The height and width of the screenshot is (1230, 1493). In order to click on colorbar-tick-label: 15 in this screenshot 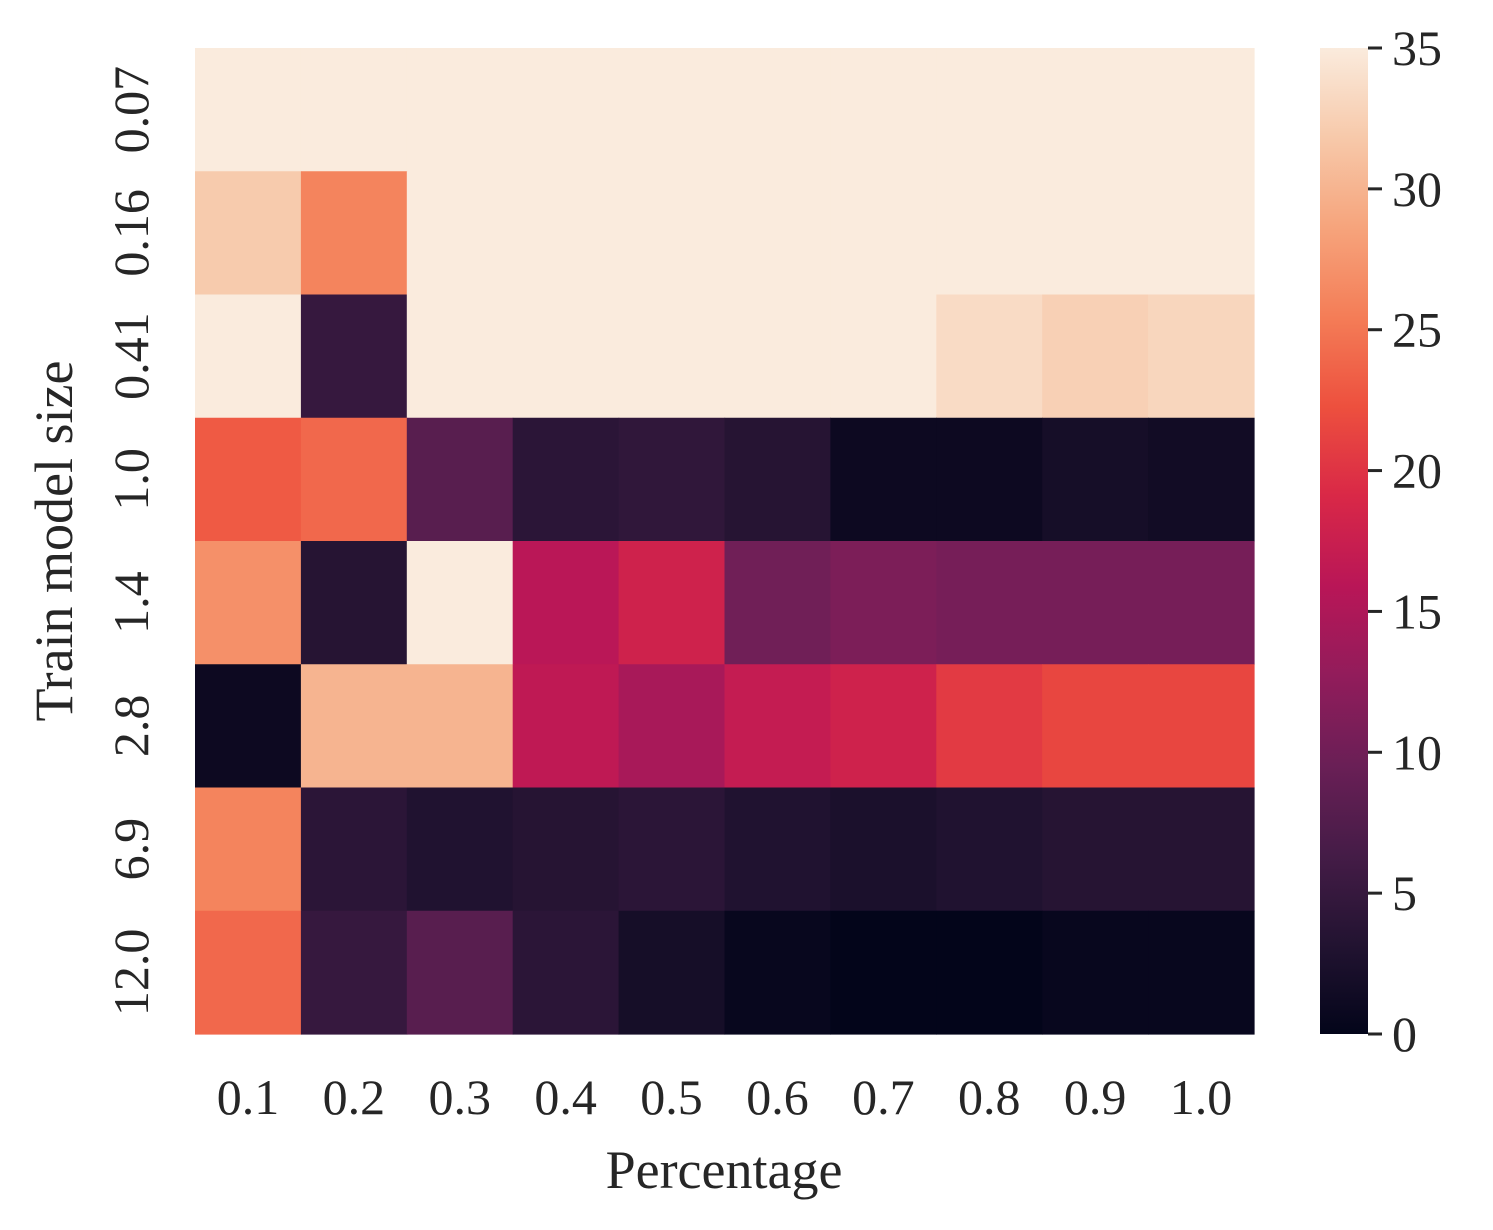, I will do `click(1417, 611)`.